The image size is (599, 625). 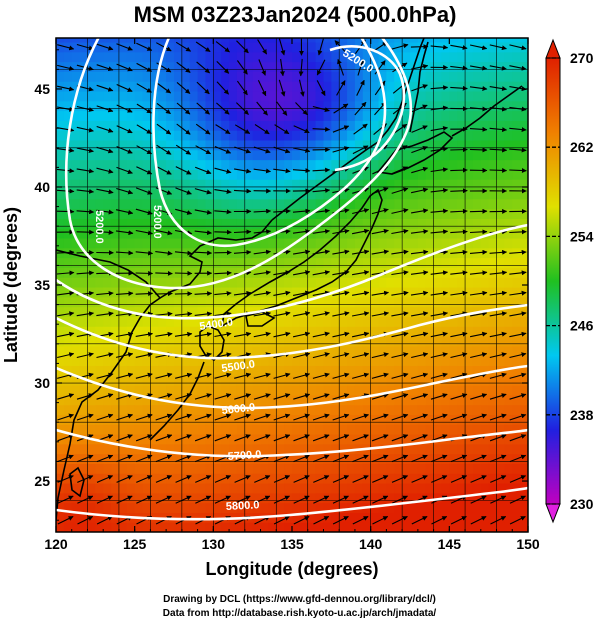 I want to click on contour-label: 5200.0, so click(x=157, y=222).